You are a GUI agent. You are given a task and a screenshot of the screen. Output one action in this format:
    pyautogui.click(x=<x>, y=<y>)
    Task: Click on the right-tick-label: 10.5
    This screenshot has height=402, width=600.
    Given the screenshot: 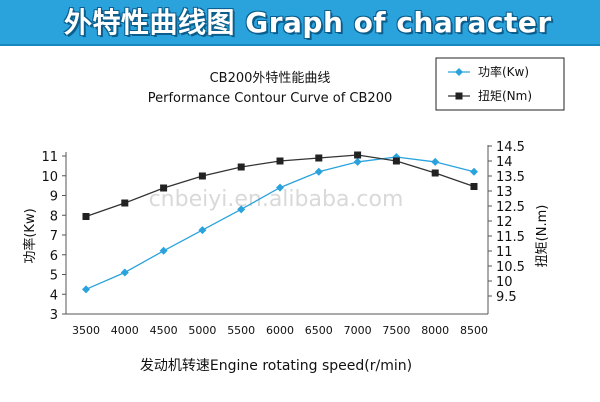 What is the action you would take?
    pyautogui.click(x=510, y=267)
    